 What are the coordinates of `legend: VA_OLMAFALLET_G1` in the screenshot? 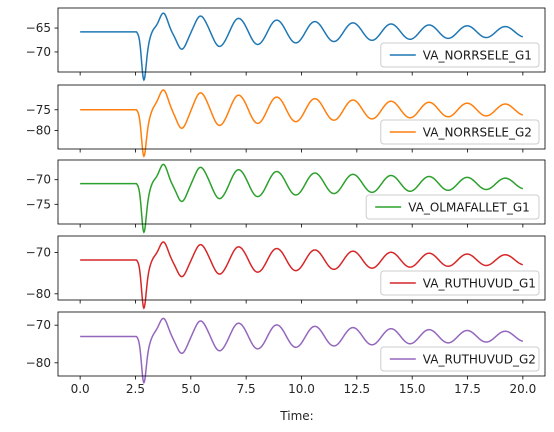 It's located at (452, 207).